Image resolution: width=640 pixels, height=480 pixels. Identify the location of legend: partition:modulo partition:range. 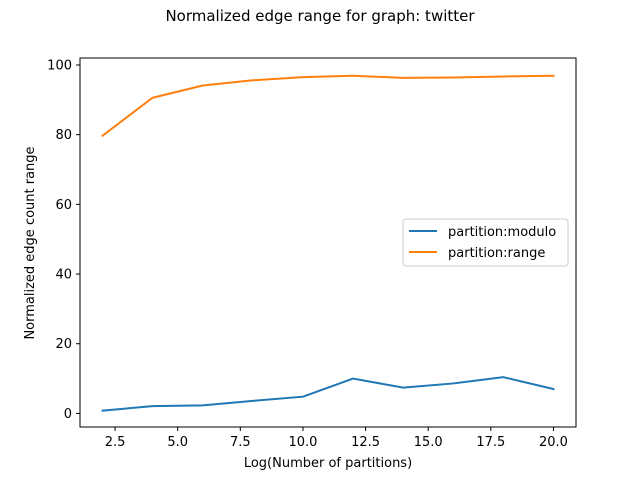
(485, 242).